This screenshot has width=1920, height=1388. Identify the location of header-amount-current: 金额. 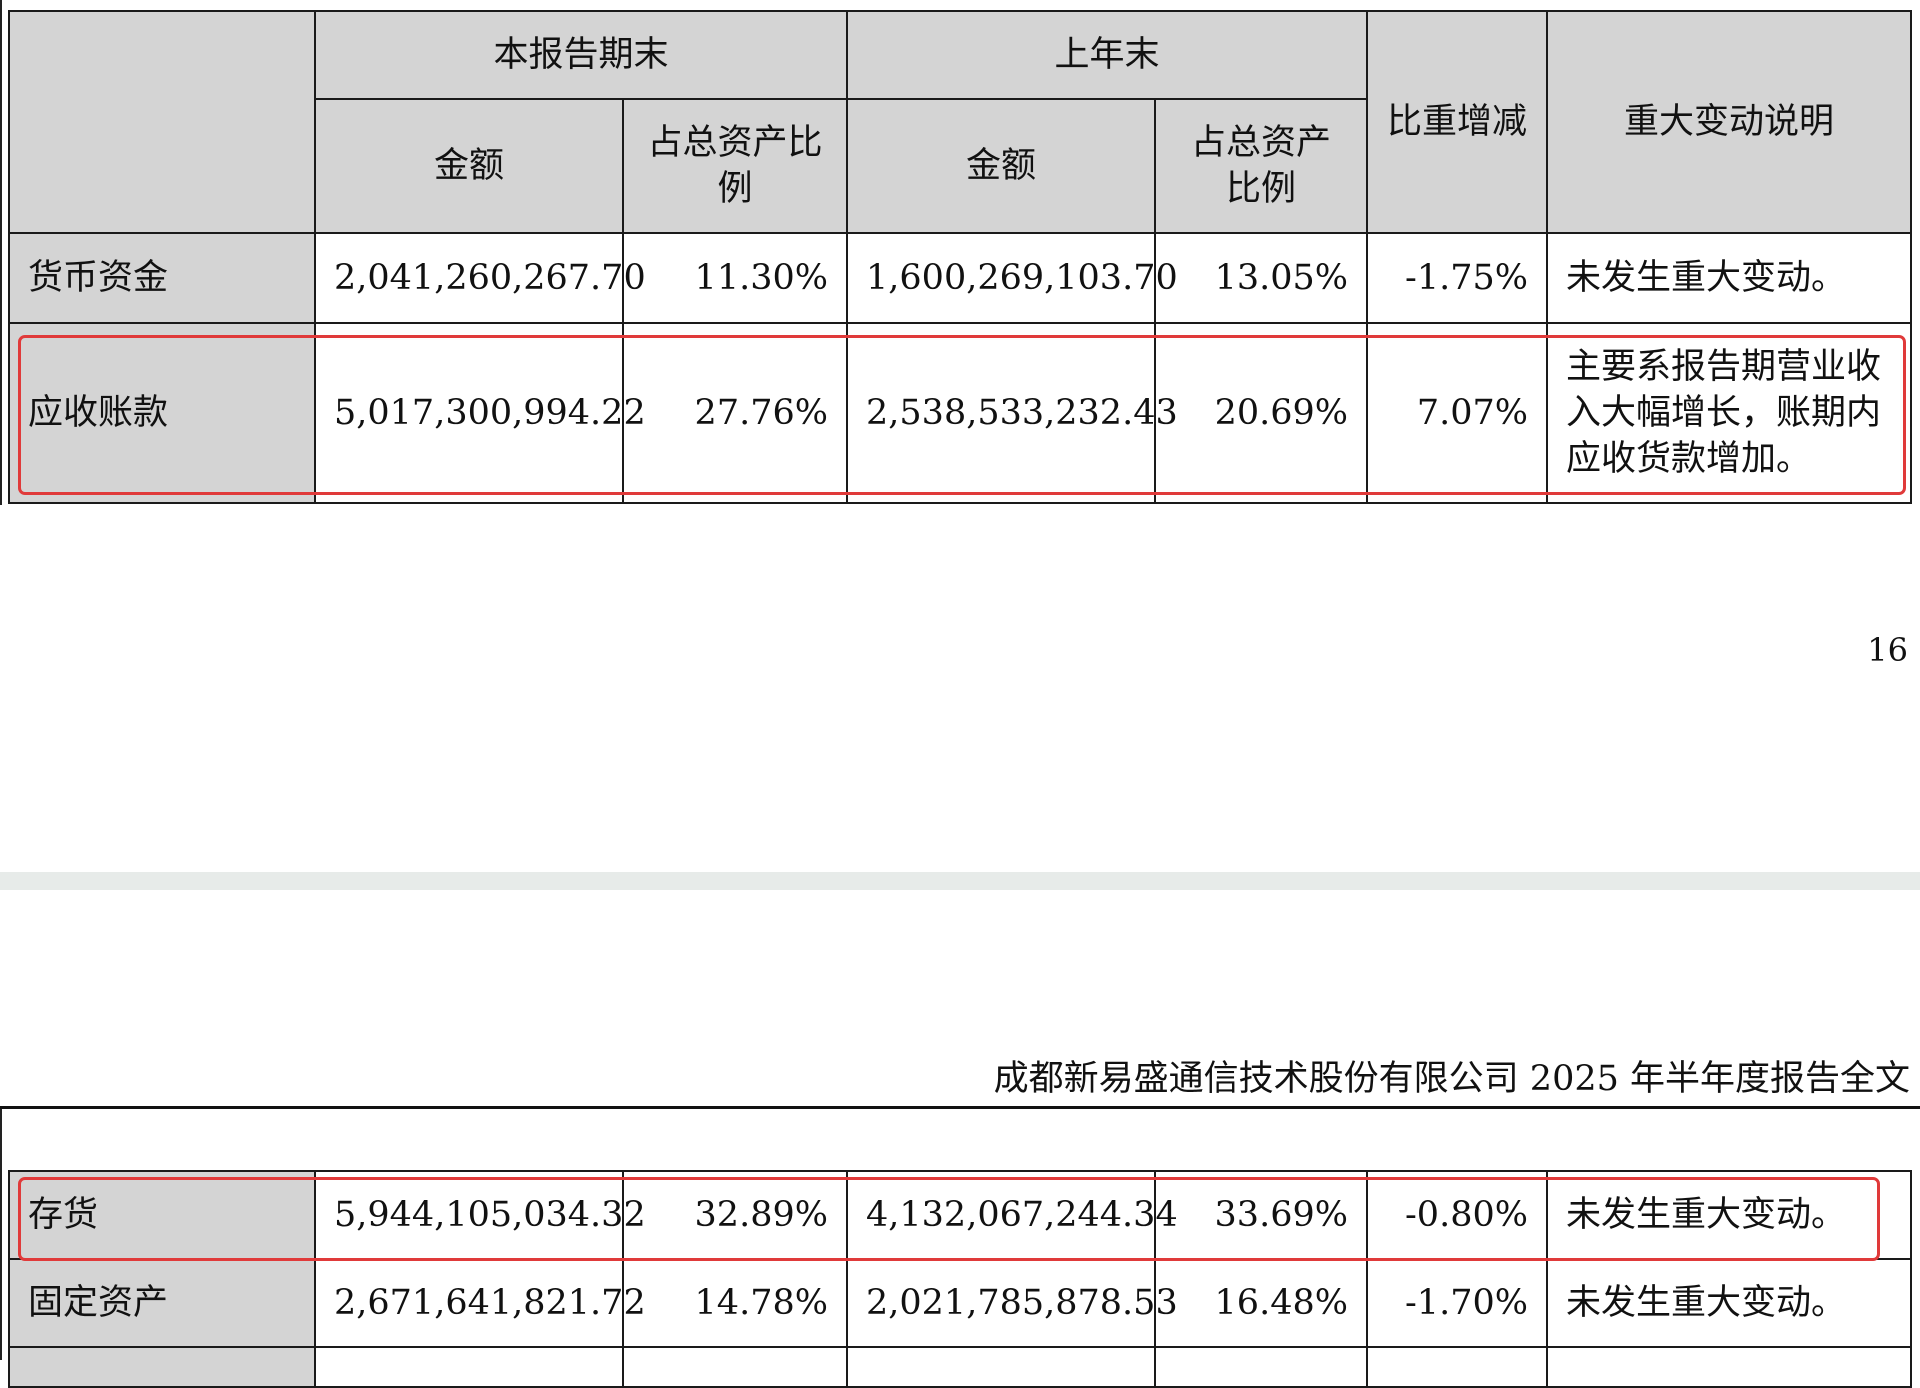
(469, 166).